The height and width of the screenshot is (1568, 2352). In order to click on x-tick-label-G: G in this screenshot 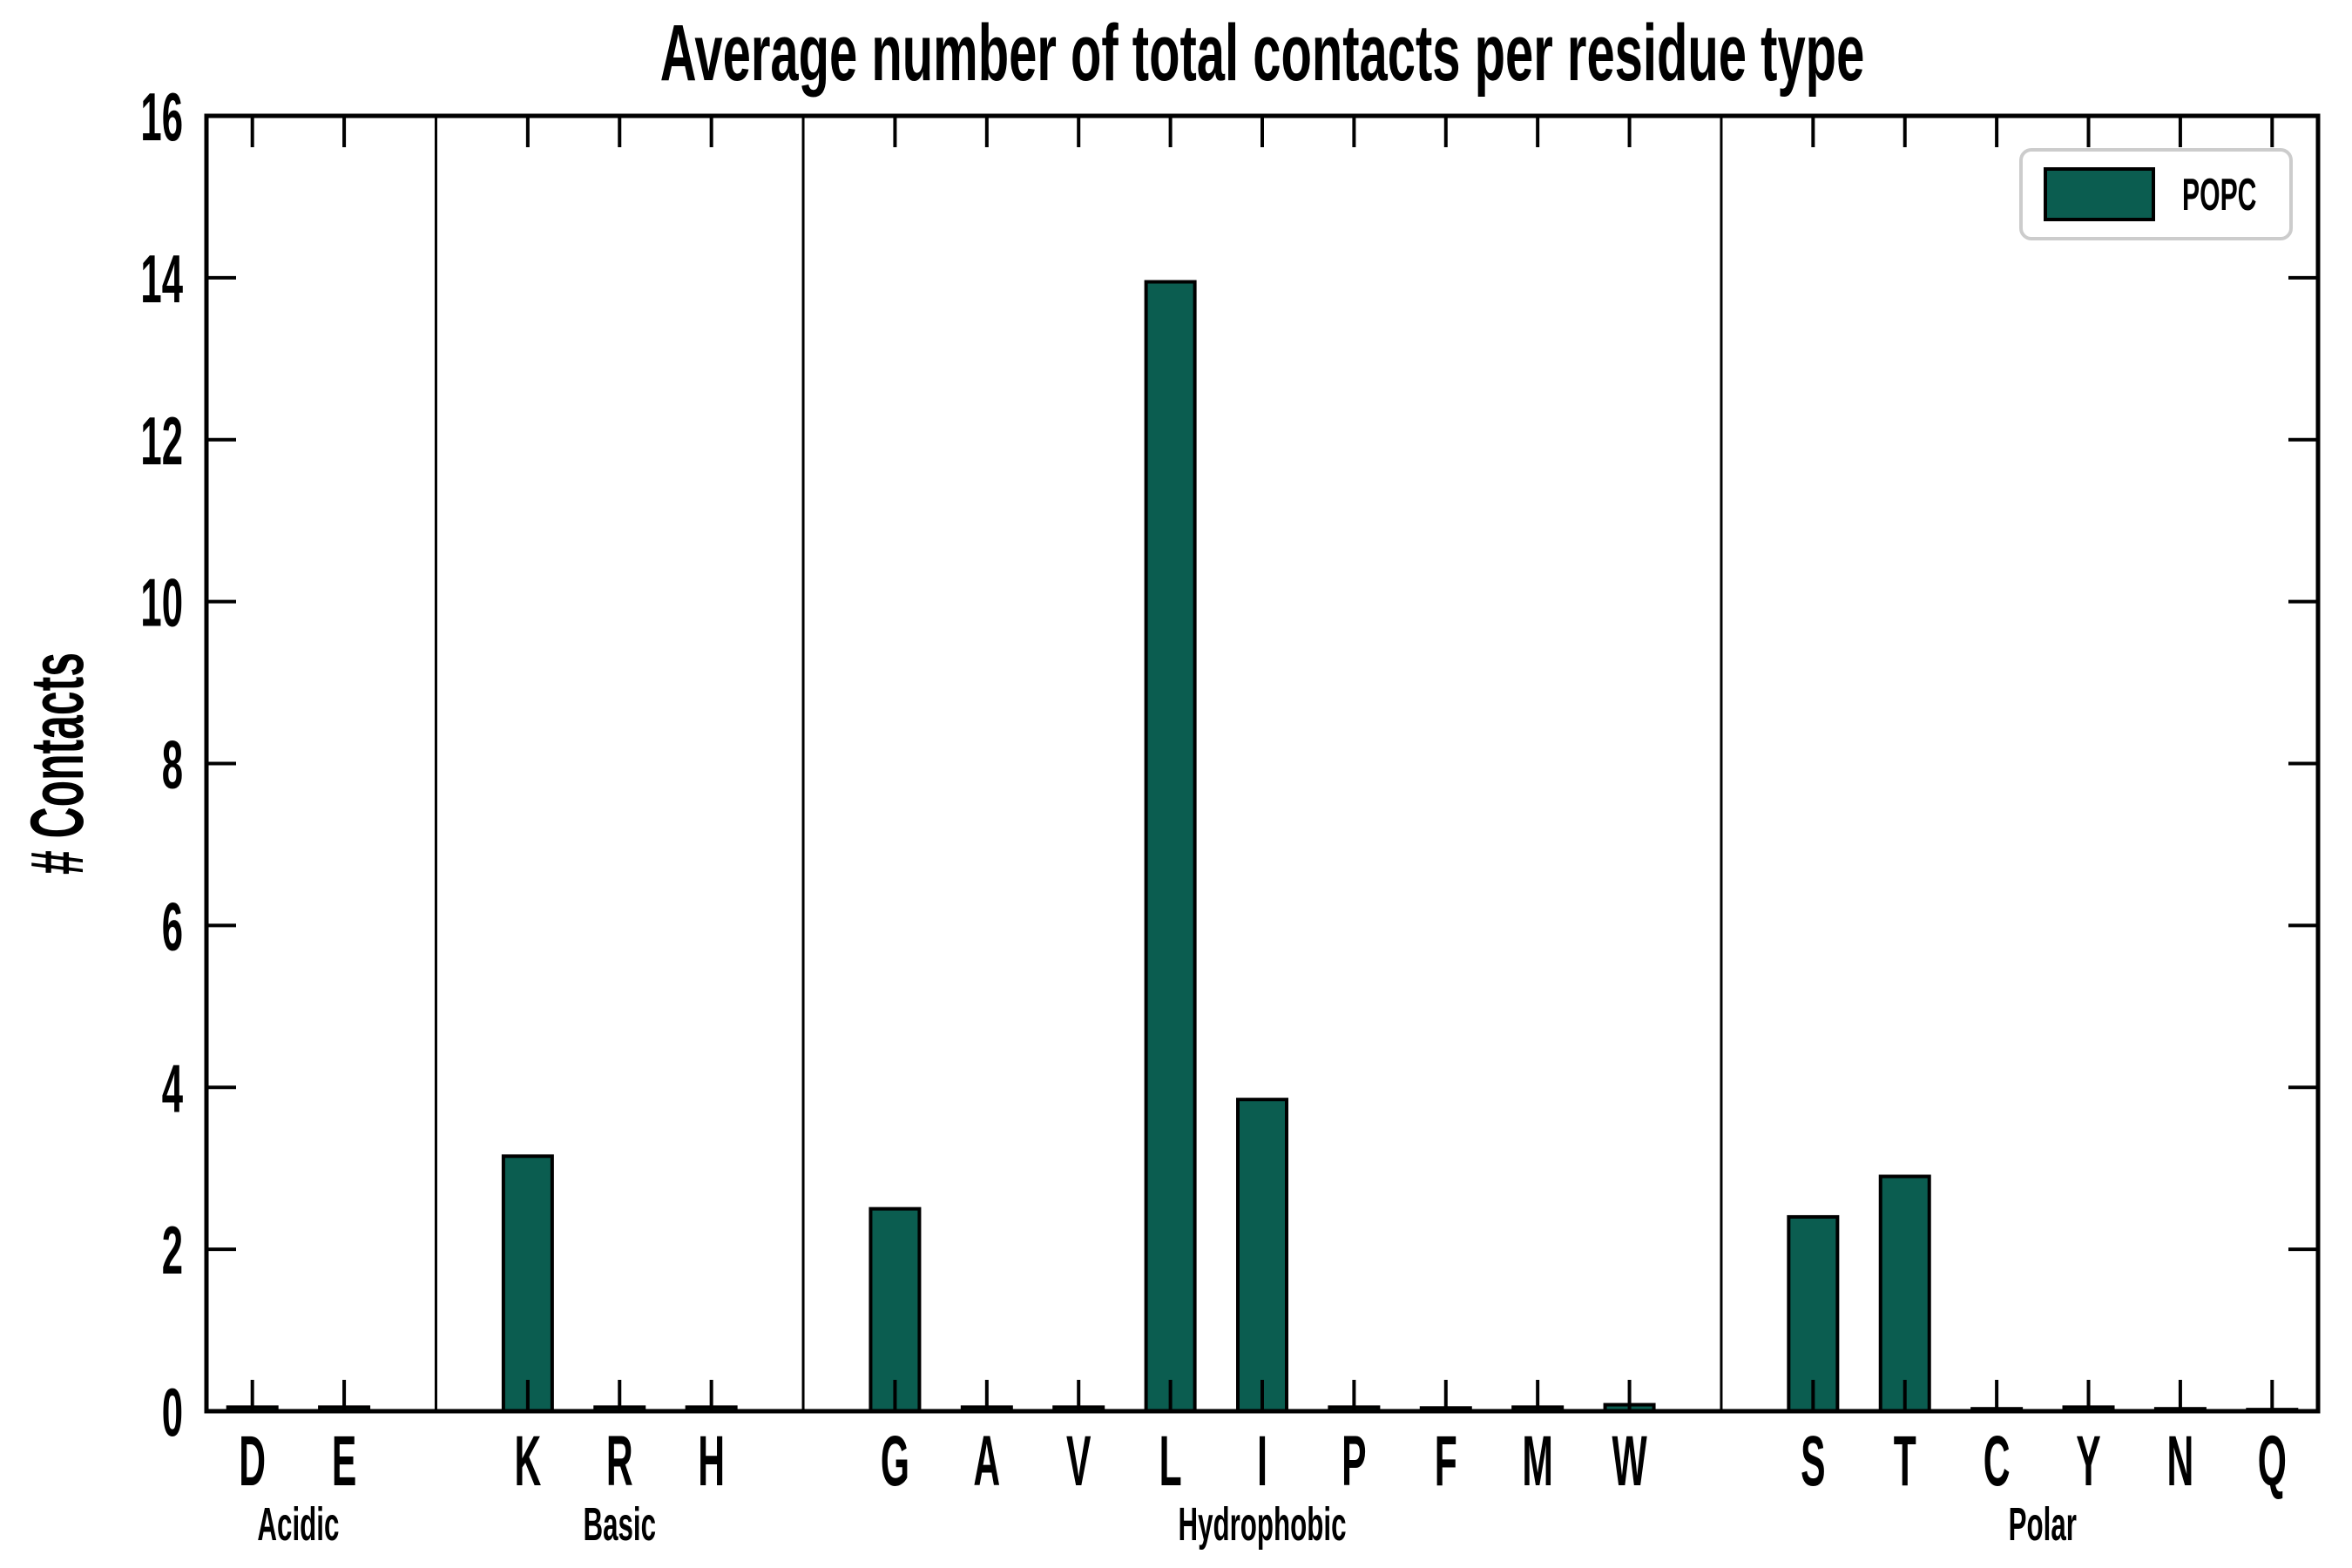, I will do `click(895, 1461)`.